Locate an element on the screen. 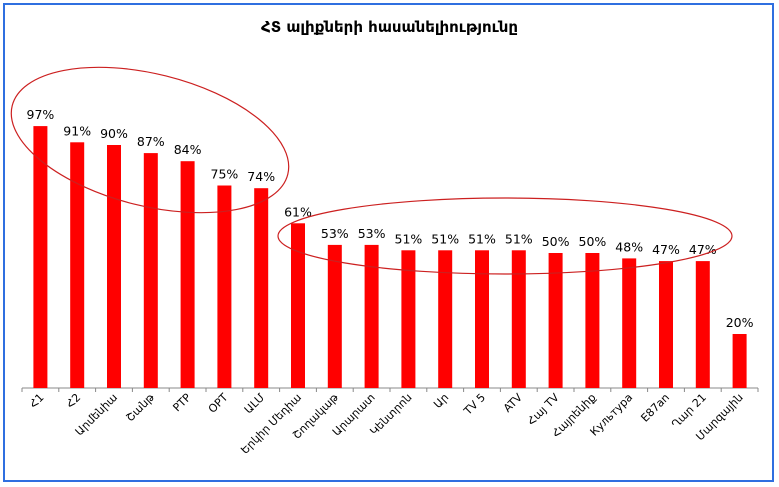 The height and width of the screenshot is (487, 779). middle-group-ellipse is located at coordinates (505, 236).